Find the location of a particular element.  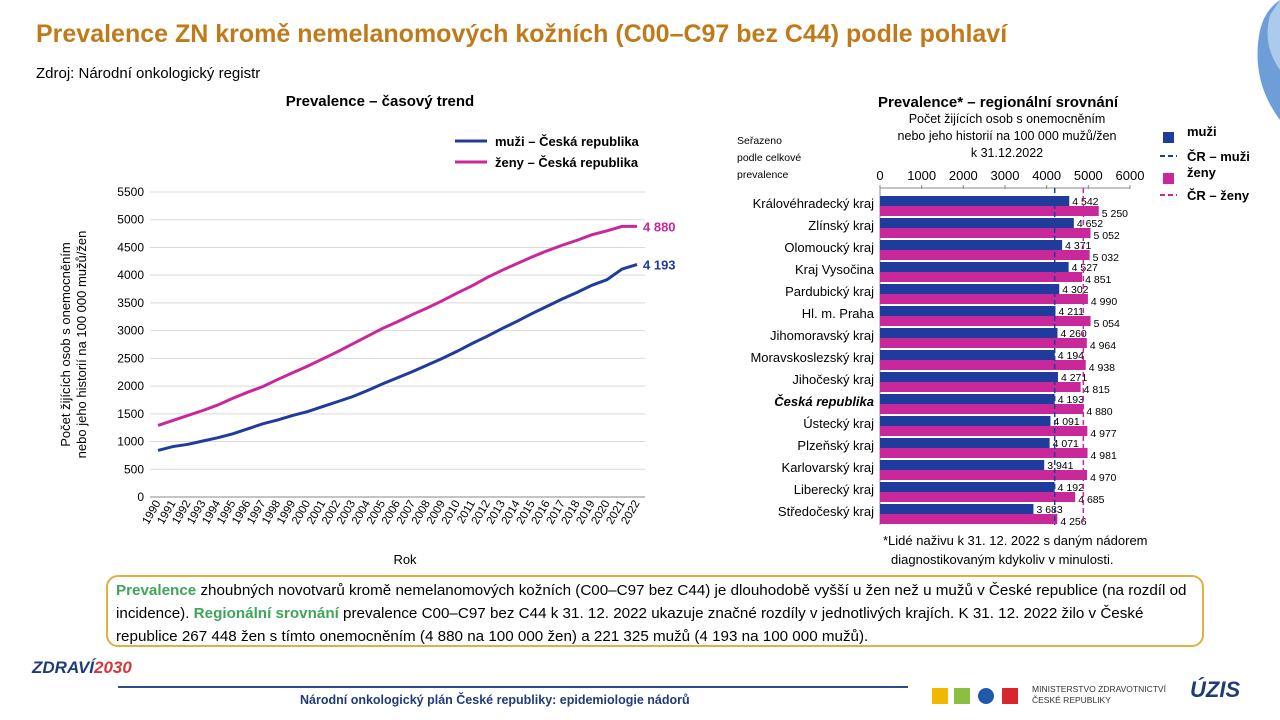

y-tick-label: 4500 is located at coordinates (130, 247).